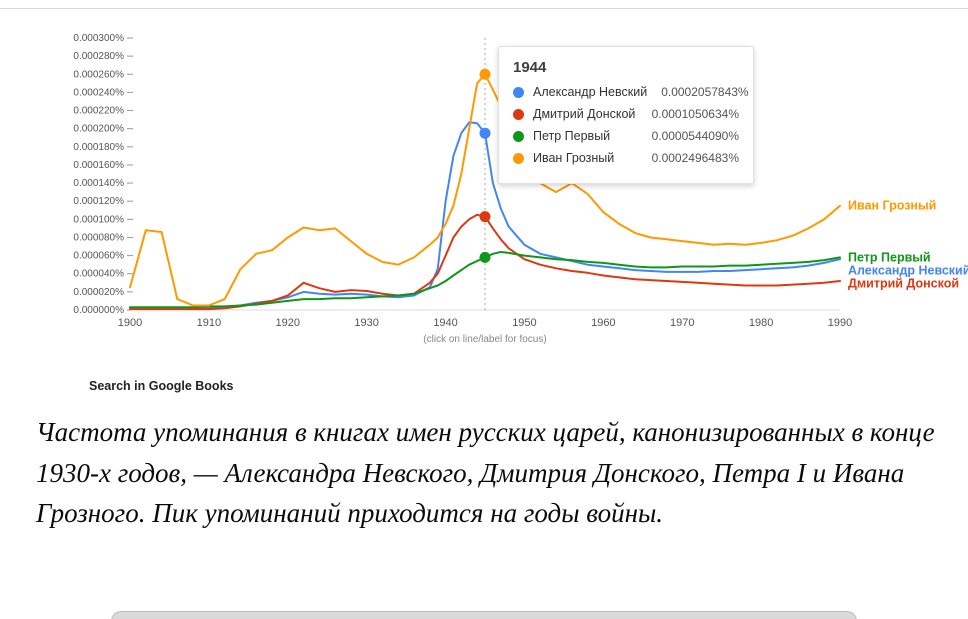 This screenshot has height=619, width=968. I want to click on y-tick-label: 0.000300%, so click(98, 38).